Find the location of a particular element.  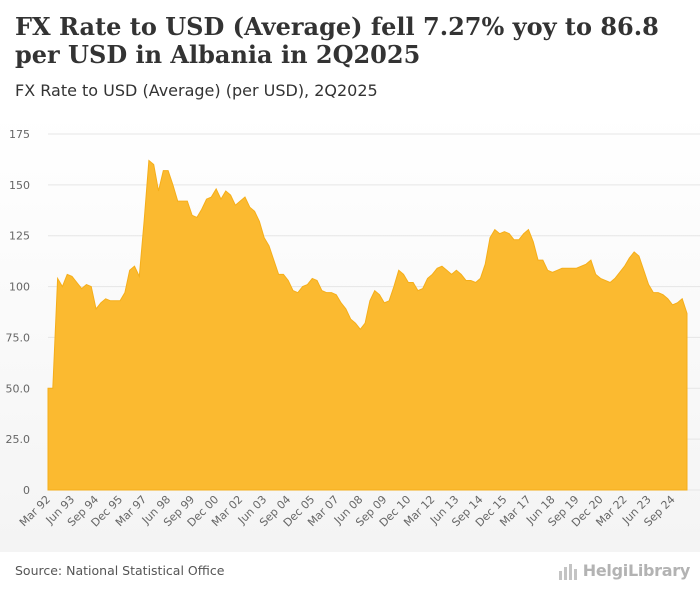

y-tick-label: 75.0 is located at coordinates (18, 337).